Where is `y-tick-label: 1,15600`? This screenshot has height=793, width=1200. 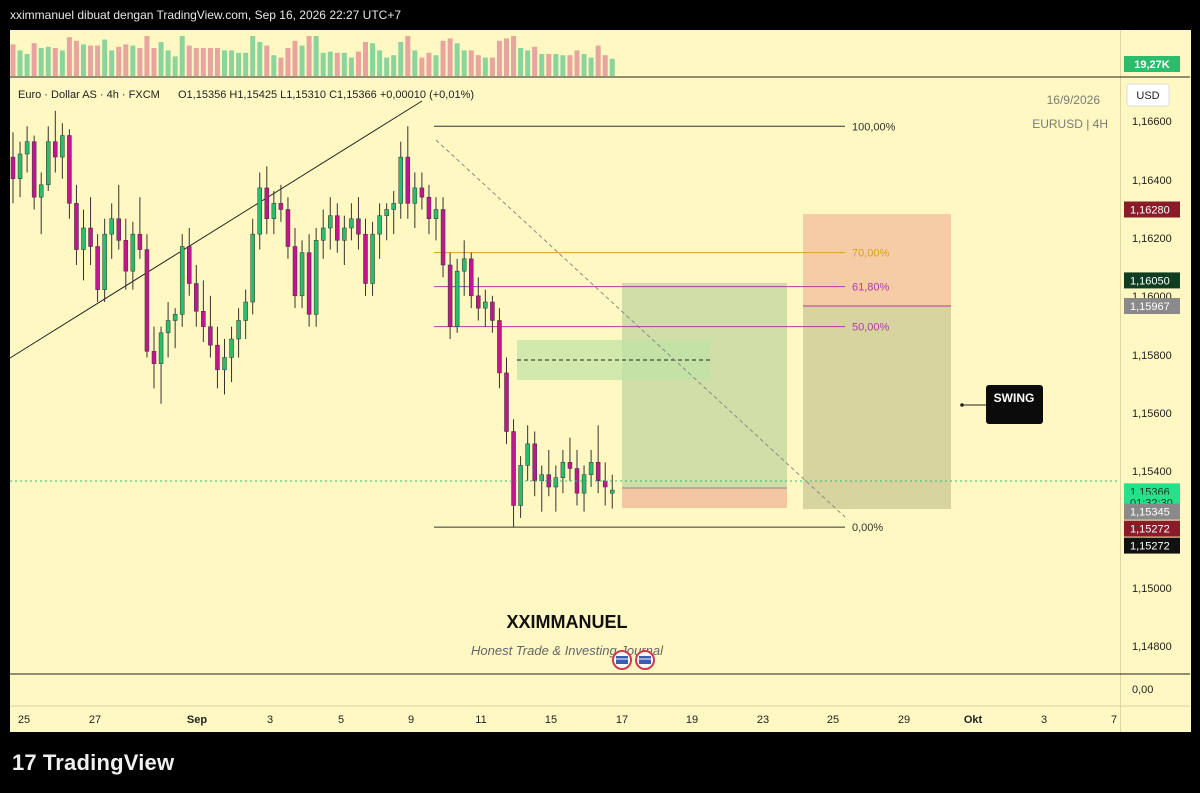 y-tick-label: 1,15600 is located at coordinates (1152, 414).